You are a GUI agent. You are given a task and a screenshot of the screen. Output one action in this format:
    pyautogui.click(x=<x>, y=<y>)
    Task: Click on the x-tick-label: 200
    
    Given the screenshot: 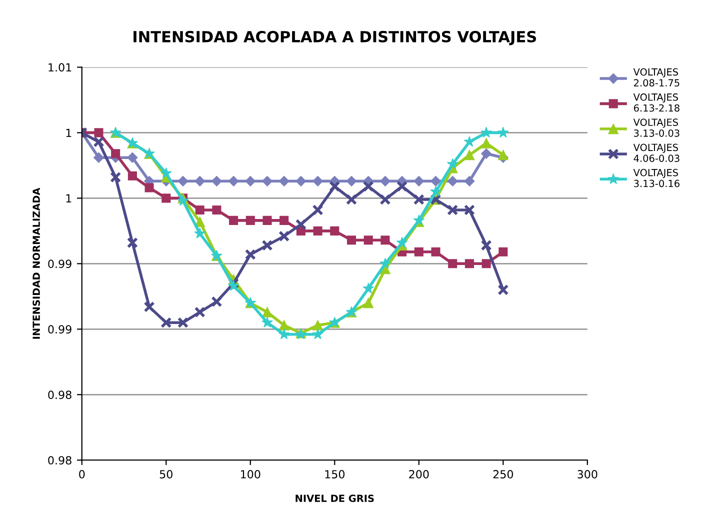 What is the action you would take?
    pyautogui.click(x=419, y=474)
    